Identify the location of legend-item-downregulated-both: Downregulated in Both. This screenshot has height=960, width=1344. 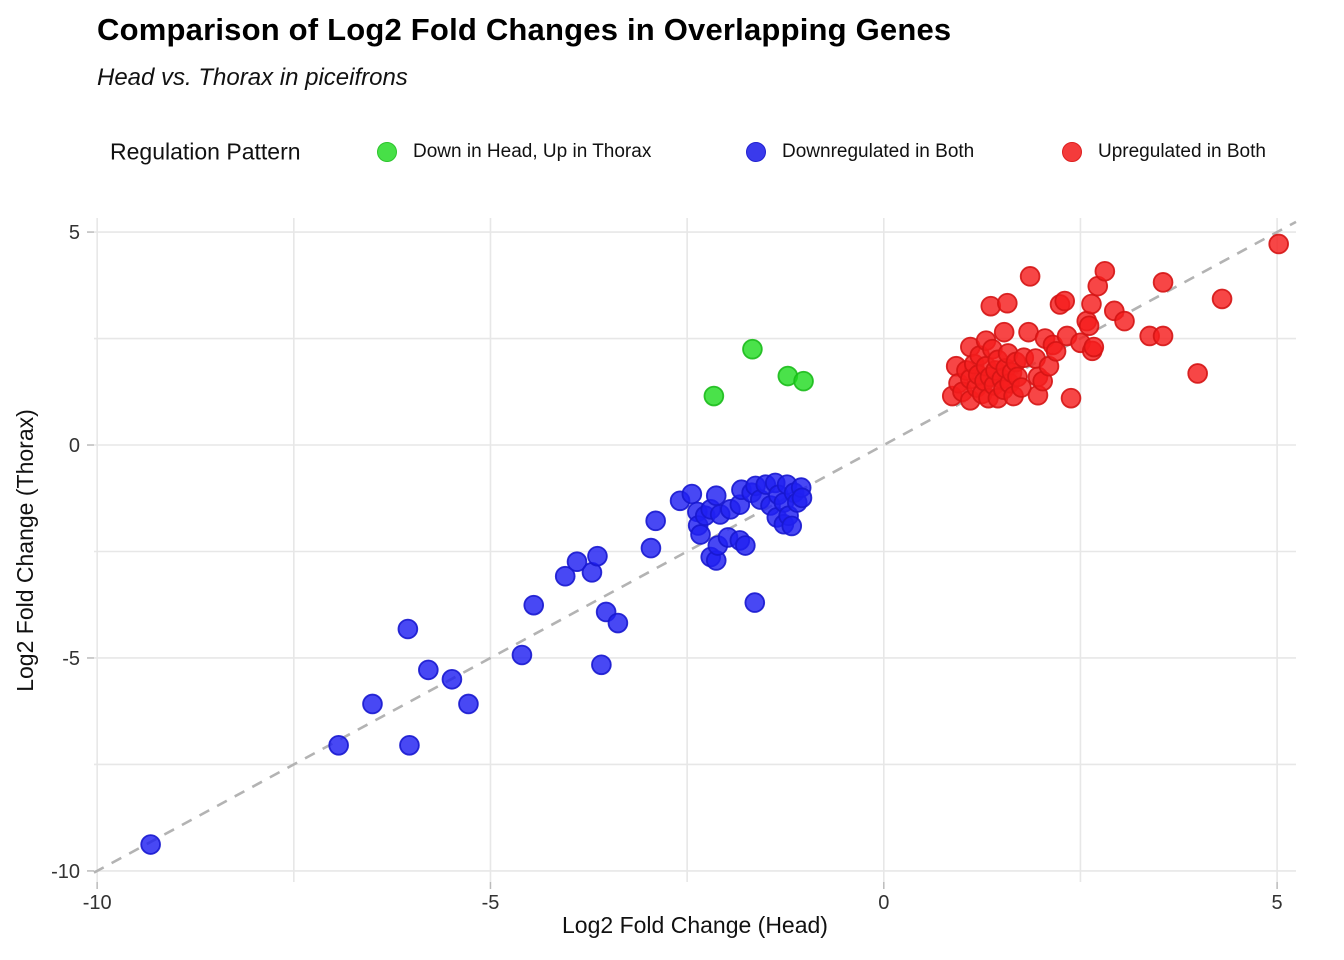
(860, 152).